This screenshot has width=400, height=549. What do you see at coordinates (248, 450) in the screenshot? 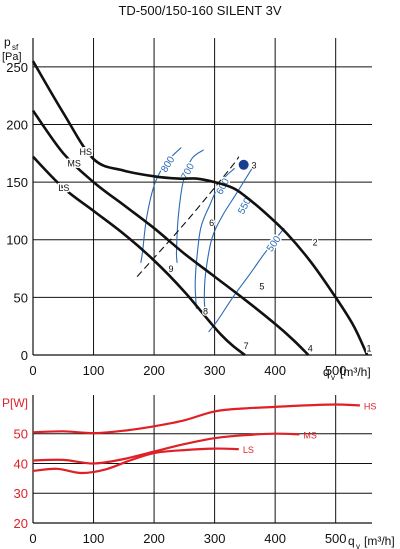
I see `power-series-label-ls: LS` at bounding box center [248, 450].